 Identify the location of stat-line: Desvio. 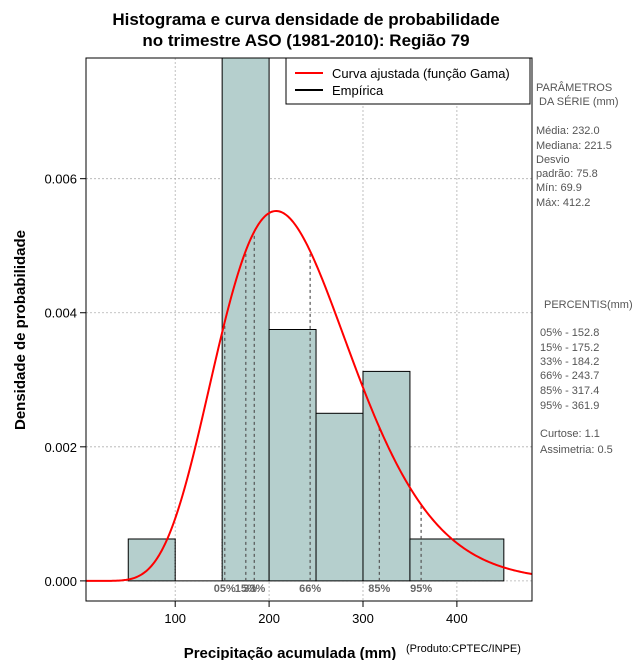
(553, 160).